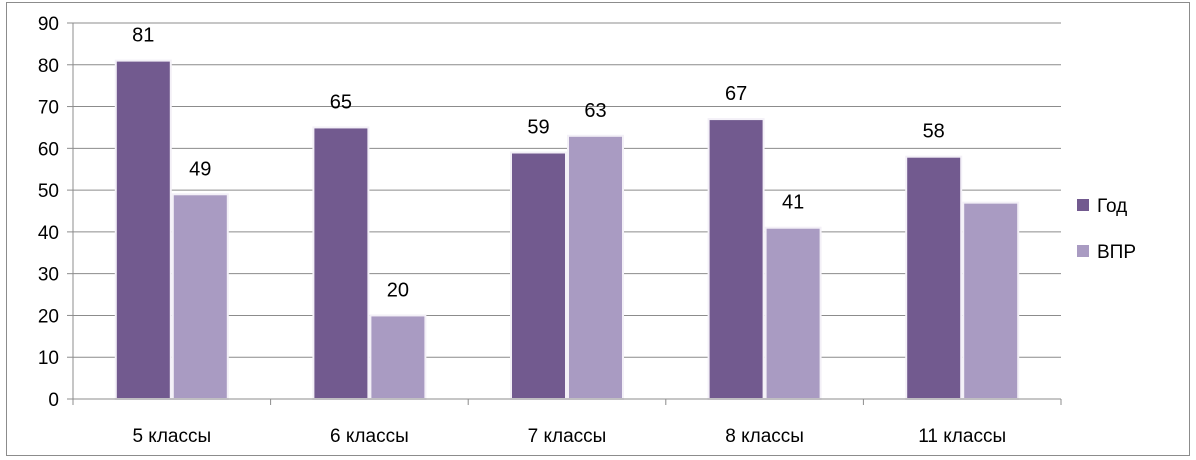 Image resolution: width=1196 pixels, height=460 pixels. Describe the element at coordinates (200, 169) in the screenshot. I see `data-label: 49` at that location.